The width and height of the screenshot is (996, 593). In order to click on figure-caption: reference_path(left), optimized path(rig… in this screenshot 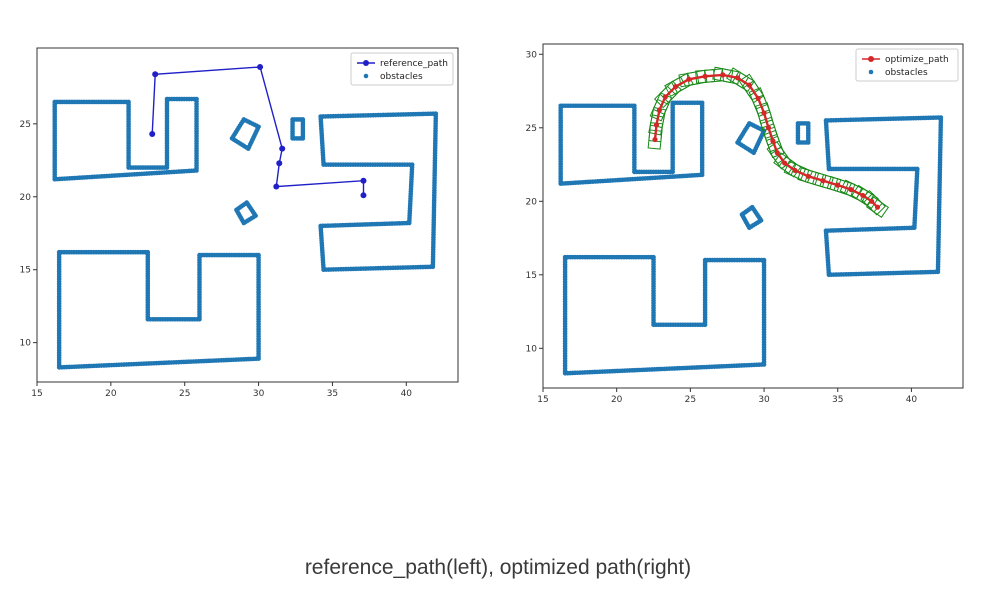, I will do `click(498, 567)`.